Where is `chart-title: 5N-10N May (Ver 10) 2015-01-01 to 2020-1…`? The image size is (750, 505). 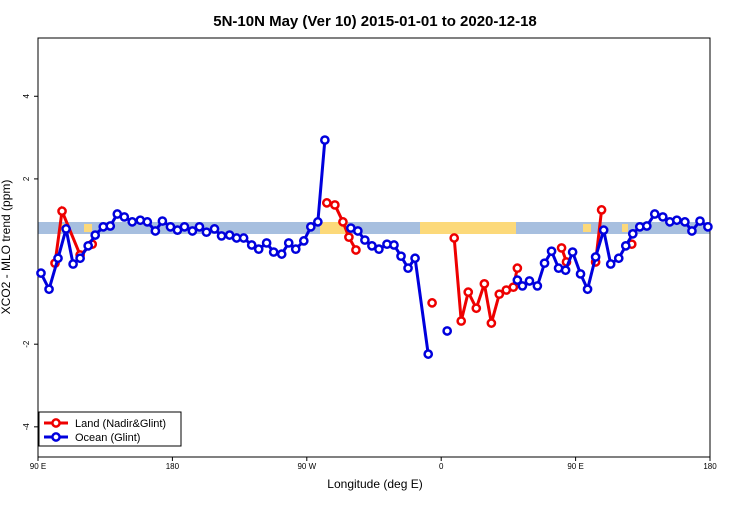
chart-title: 5N-10N May (Ver 10) 2015-01-01 to 2020-1… is located at coordinates (375, 21).